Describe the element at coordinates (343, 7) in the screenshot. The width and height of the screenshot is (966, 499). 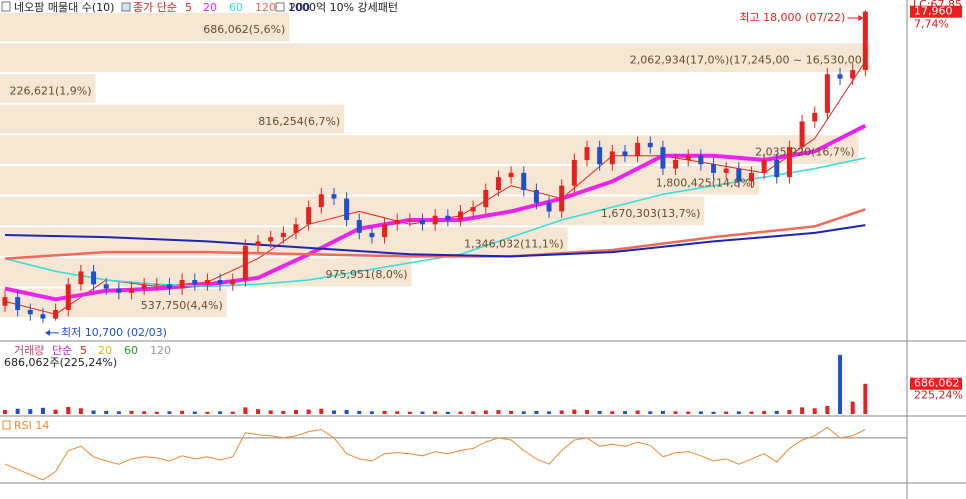
I see `pattern-label: 1000억 10% 강세패턴` at that location.